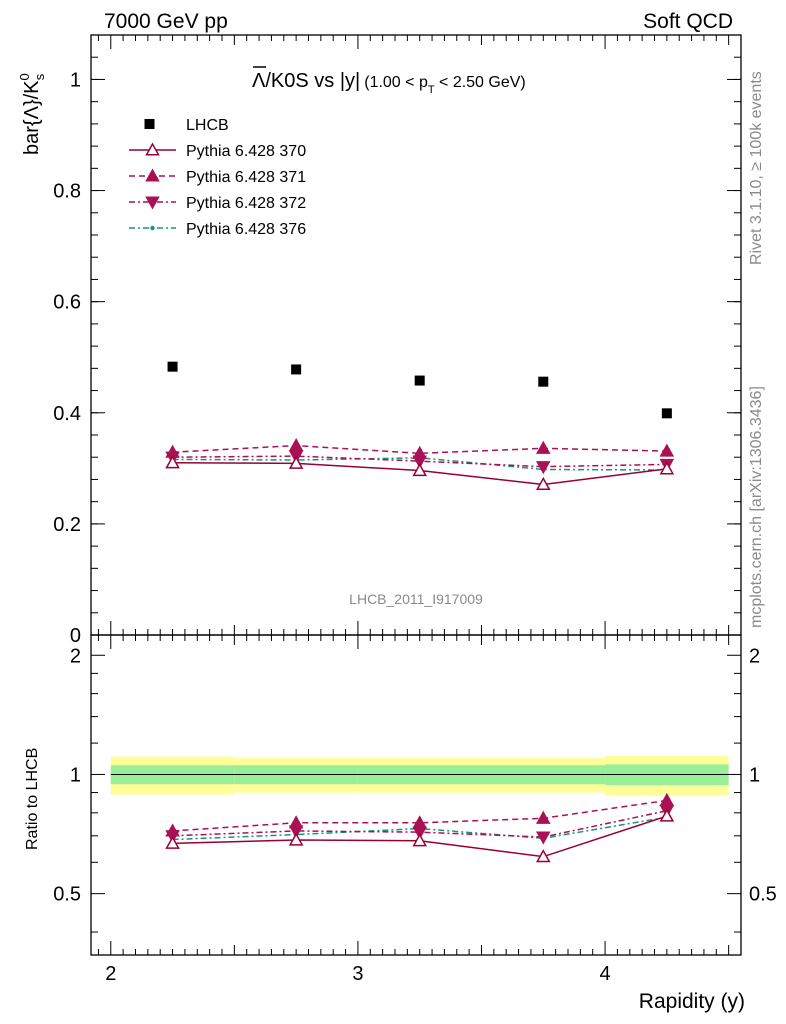 This screenshot has width=786, height=1024. Describe the element at coordinates (32, 799) in the screenshot. I see `ratio-y-axis-label: Ratio to LHCB` at that location.